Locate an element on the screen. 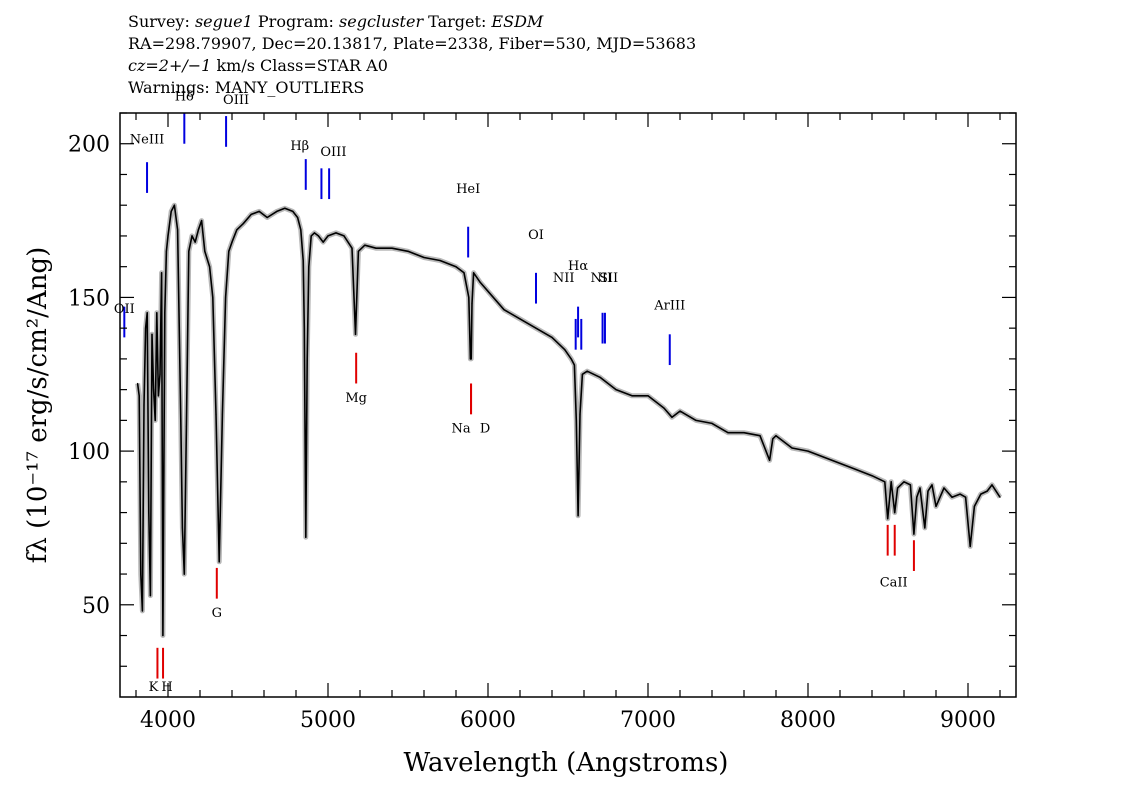  y-tick-label: 50 is located at coordinates (96, 606).